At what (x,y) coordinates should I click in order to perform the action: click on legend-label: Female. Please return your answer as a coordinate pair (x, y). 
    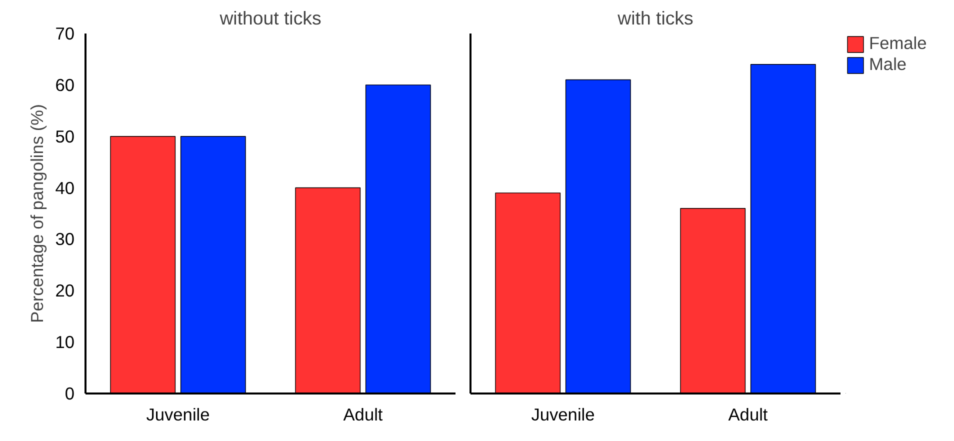
    Looking at the image, I should click on (898, 43).